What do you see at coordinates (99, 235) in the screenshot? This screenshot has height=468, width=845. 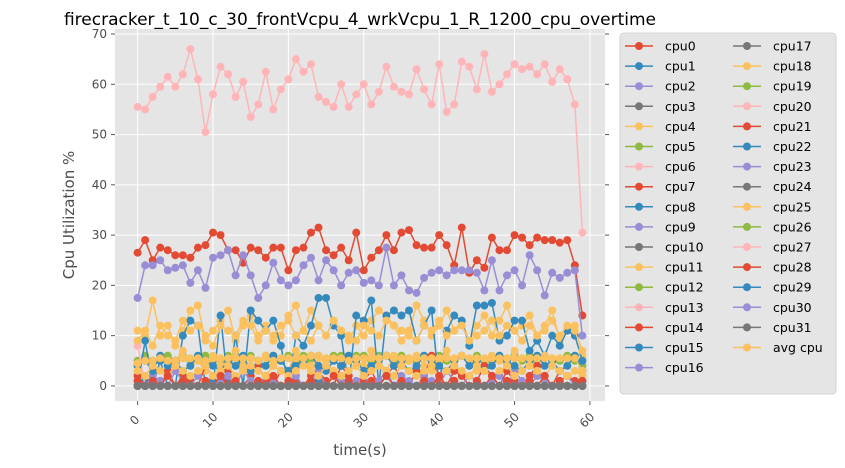 I see `y-tick-label: 30` at bounding box center [99, 235].